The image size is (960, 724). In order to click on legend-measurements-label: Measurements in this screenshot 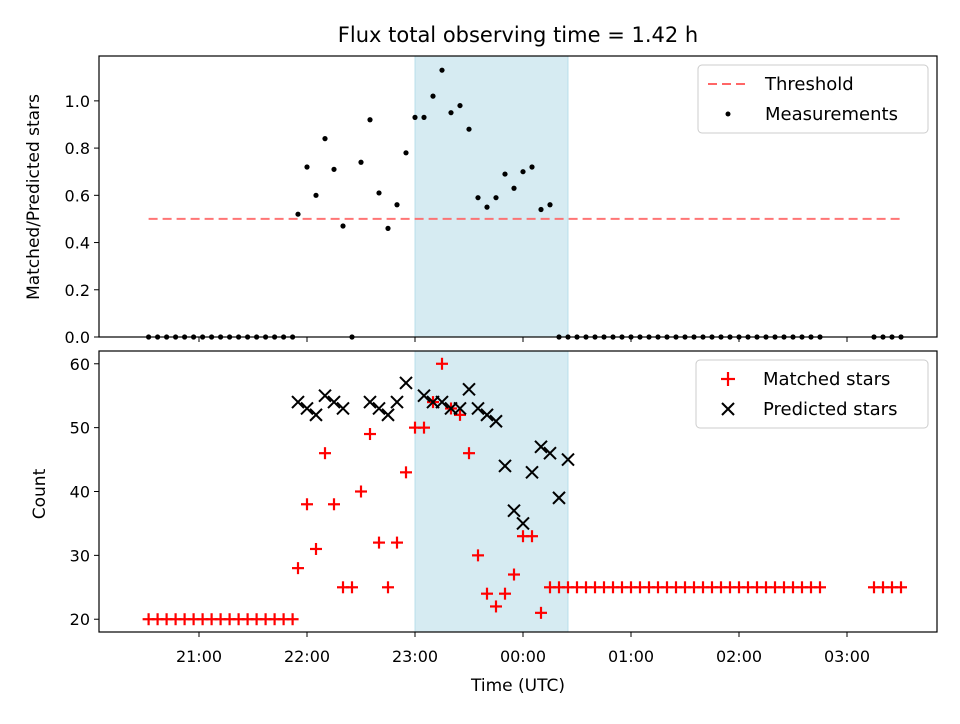, I will do `click(831, 114)`.